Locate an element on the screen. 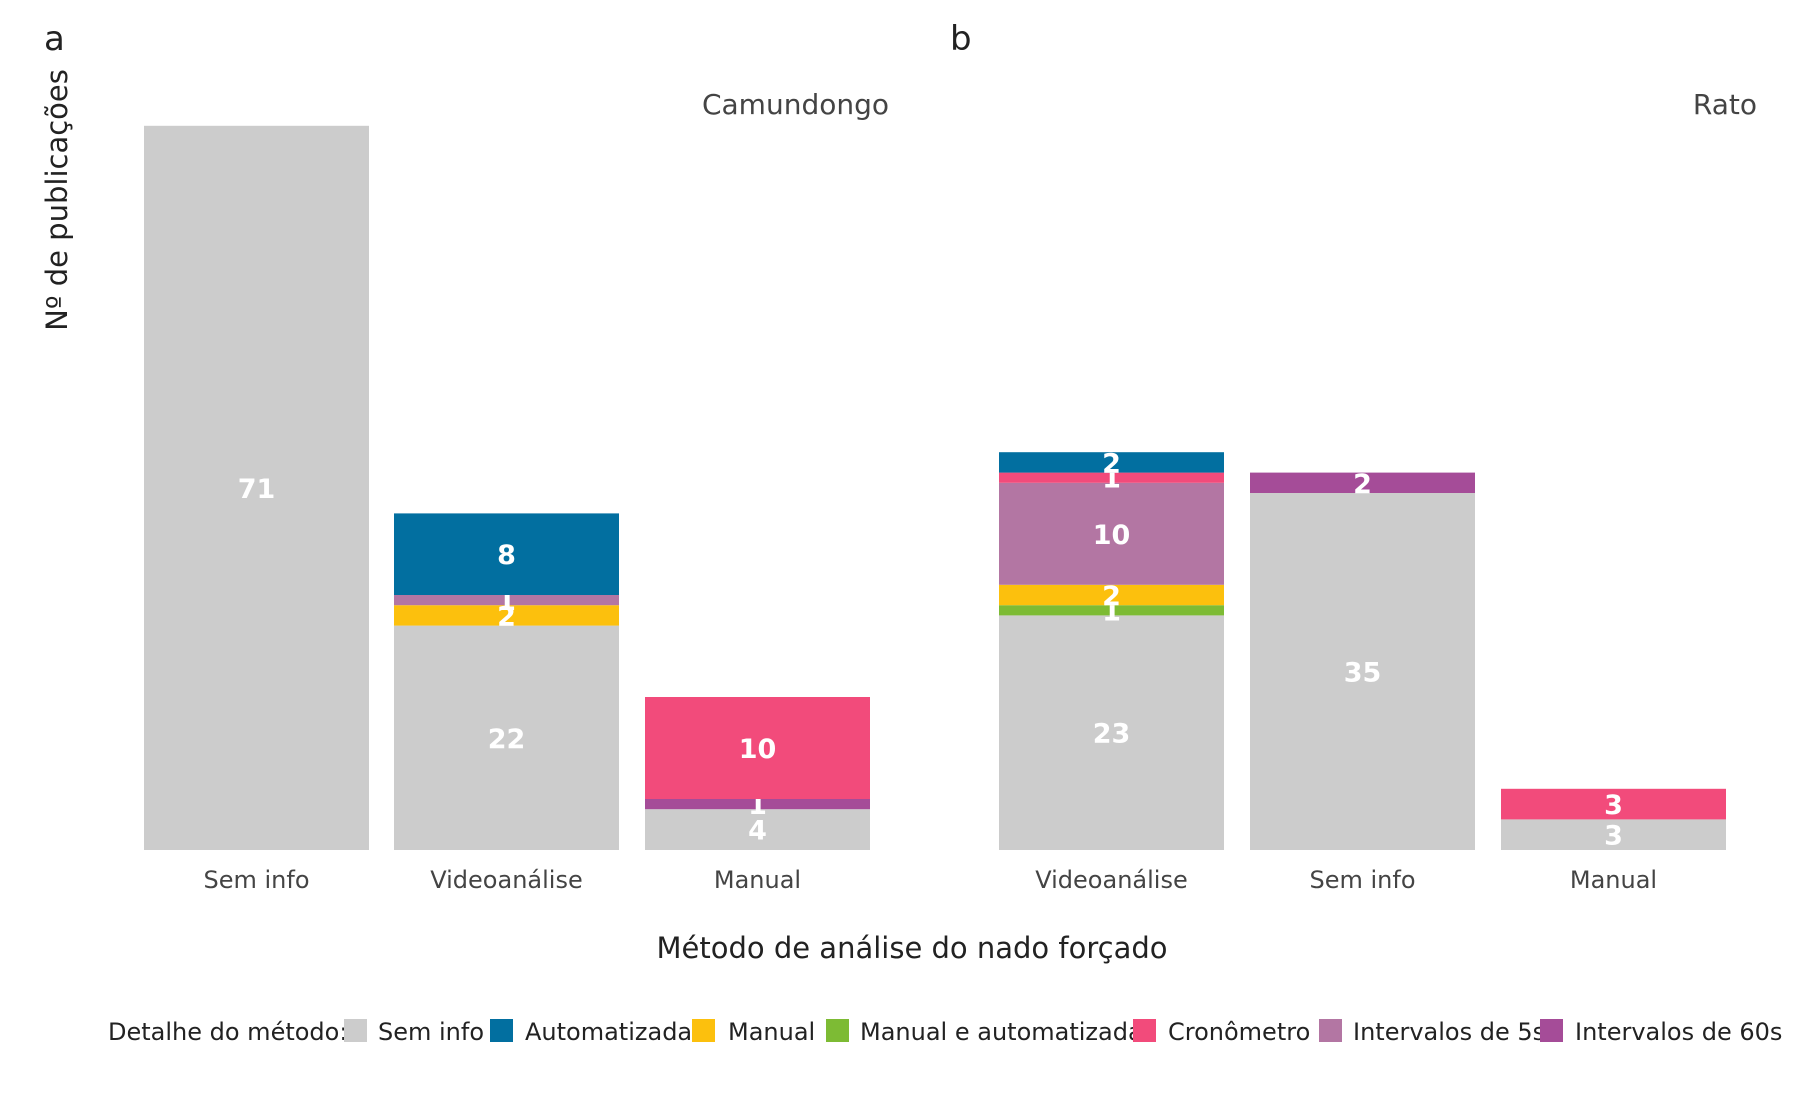 Image resolution: width=1800 pixels, height=1113 pixels. legend-label: Intervalos de 60s is located at coordinates (1678, 1032).